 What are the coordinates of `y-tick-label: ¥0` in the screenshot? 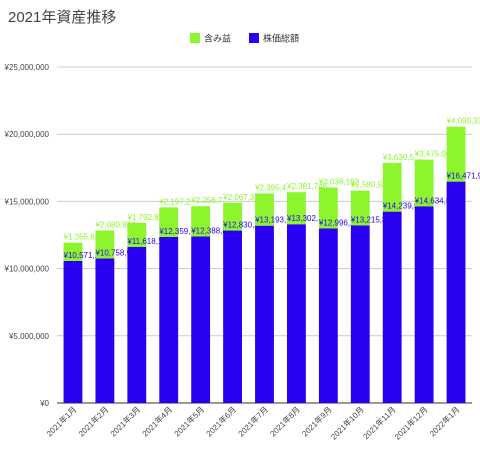 It's located at (44, 403).